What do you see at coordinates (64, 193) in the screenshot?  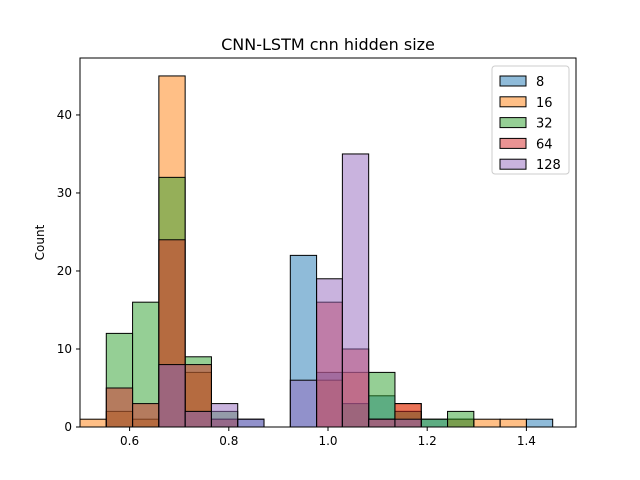 I see `y-tick-label: 30` at bounding box center [64, 193].